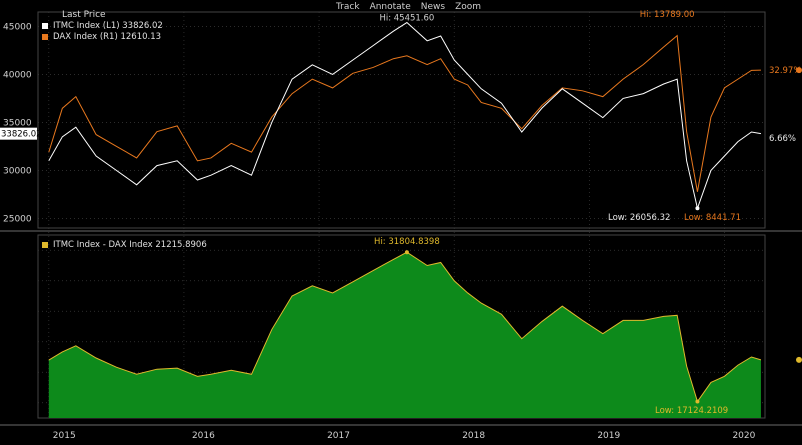  What do you see at coordinates (691, 411) in the screenshot?
I see `spread-low-label: Low: 17124.2109` at bounding box center [691, 411].